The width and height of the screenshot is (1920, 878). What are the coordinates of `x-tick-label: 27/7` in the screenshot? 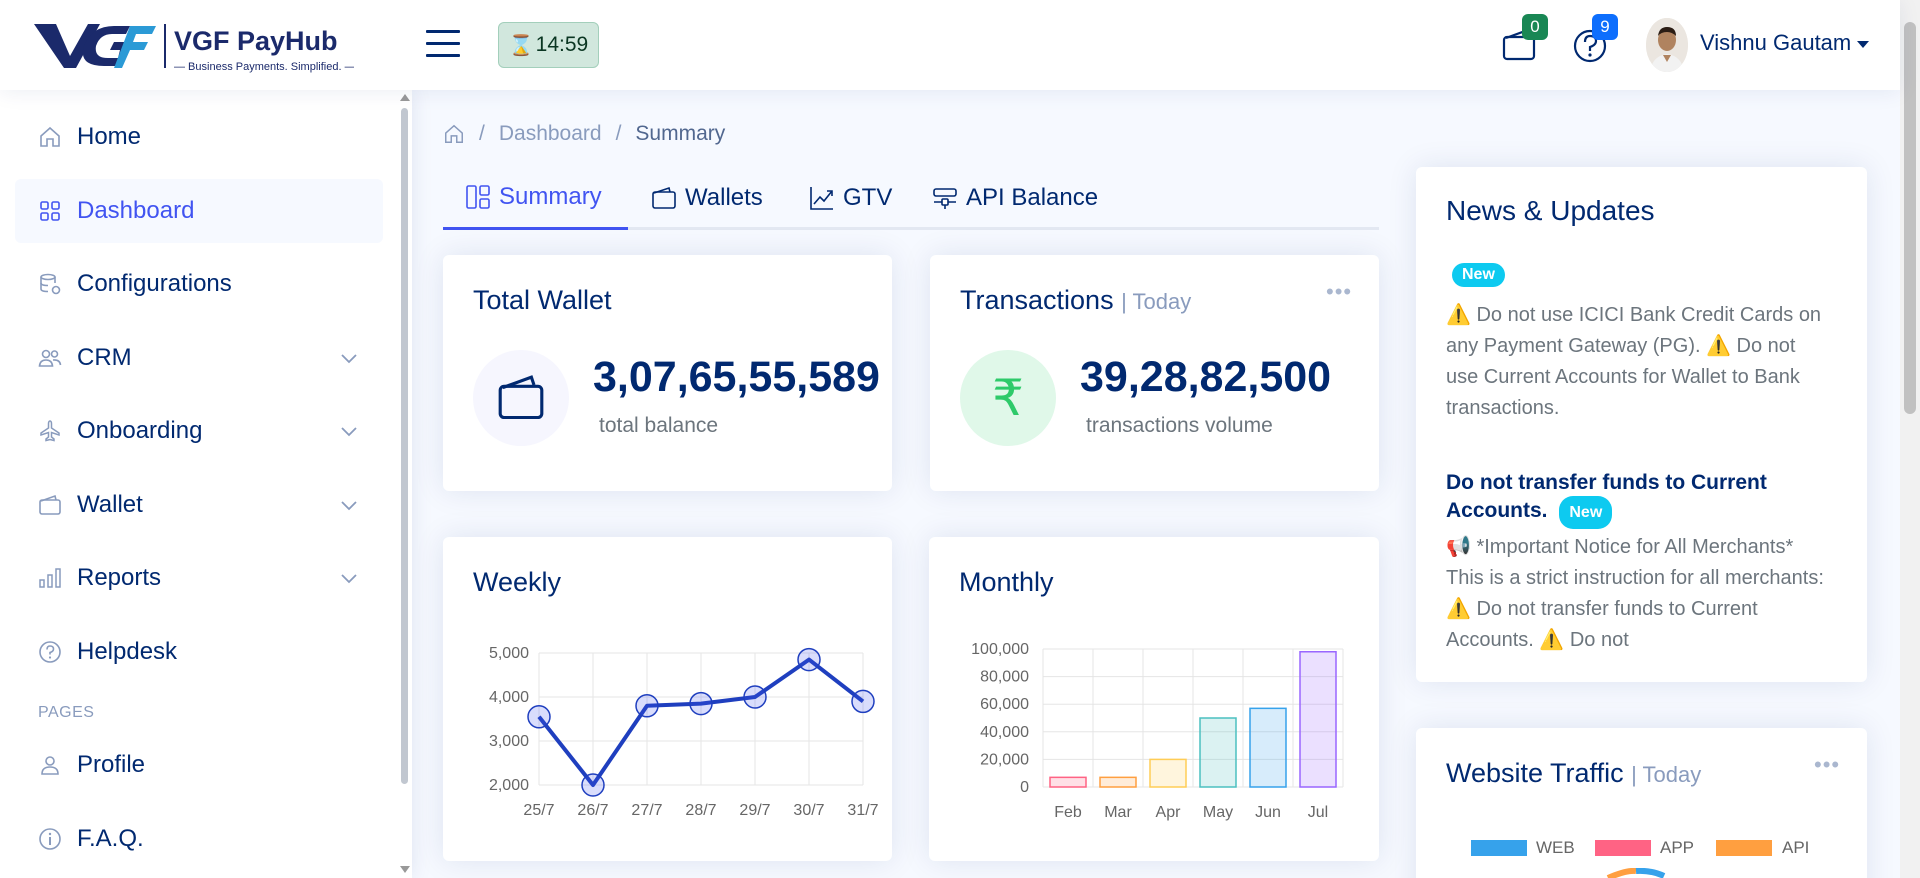 It's located at (646, 810).